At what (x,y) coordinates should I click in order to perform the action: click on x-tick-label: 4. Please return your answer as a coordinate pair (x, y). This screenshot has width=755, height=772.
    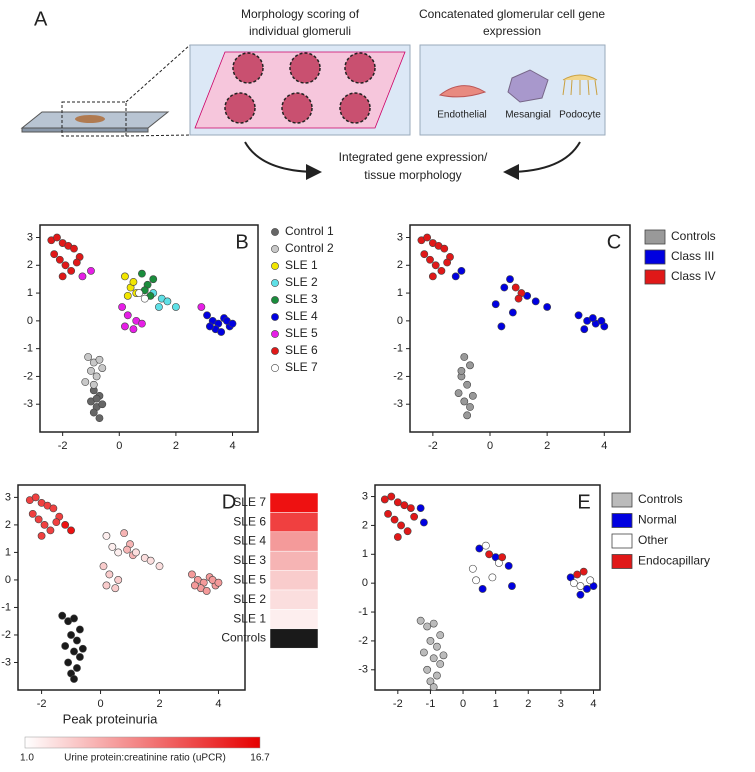
    Looking at the image, I should click on (218, 704).